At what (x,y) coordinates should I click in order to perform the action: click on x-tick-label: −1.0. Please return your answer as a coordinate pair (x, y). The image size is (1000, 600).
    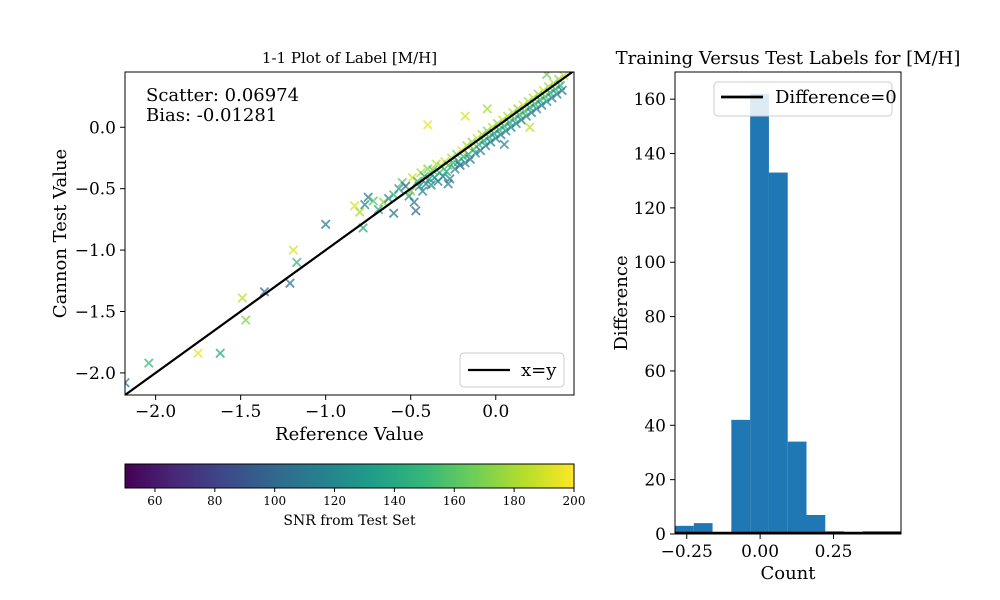
    Looking at the image, I should click on (325, 412).